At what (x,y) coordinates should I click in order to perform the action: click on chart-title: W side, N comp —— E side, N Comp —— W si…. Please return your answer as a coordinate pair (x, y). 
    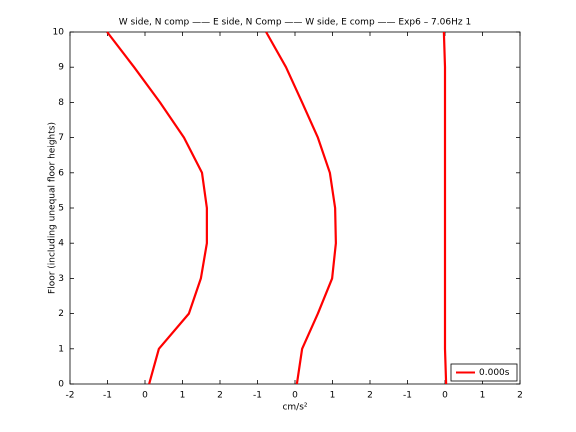
    Looking at the image, I should click on (295, 23).